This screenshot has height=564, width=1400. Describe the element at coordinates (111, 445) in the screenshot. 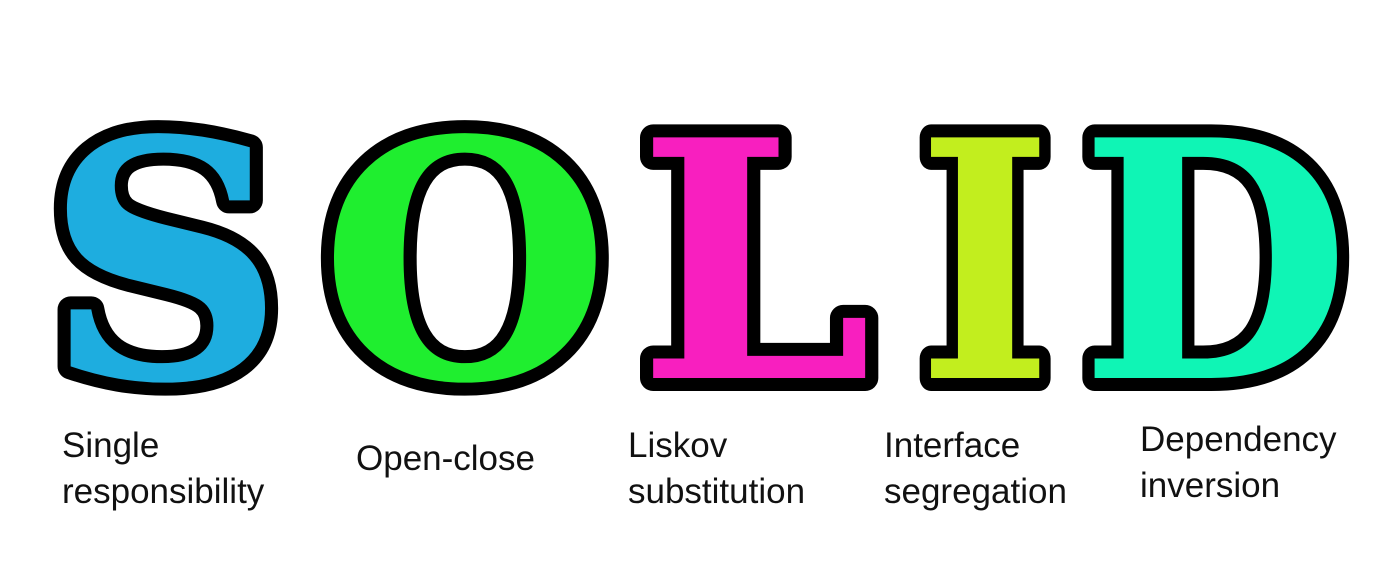

I see `caption-line: Single` at that location.